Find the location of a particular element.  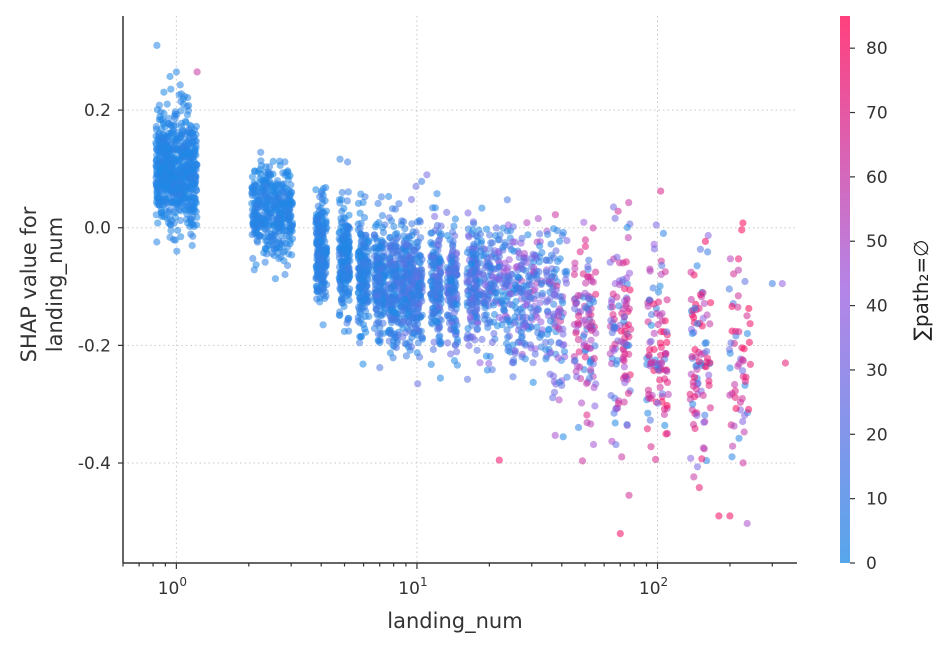

colorbar-tick-label: 40 is located at coordinates (877, 307).